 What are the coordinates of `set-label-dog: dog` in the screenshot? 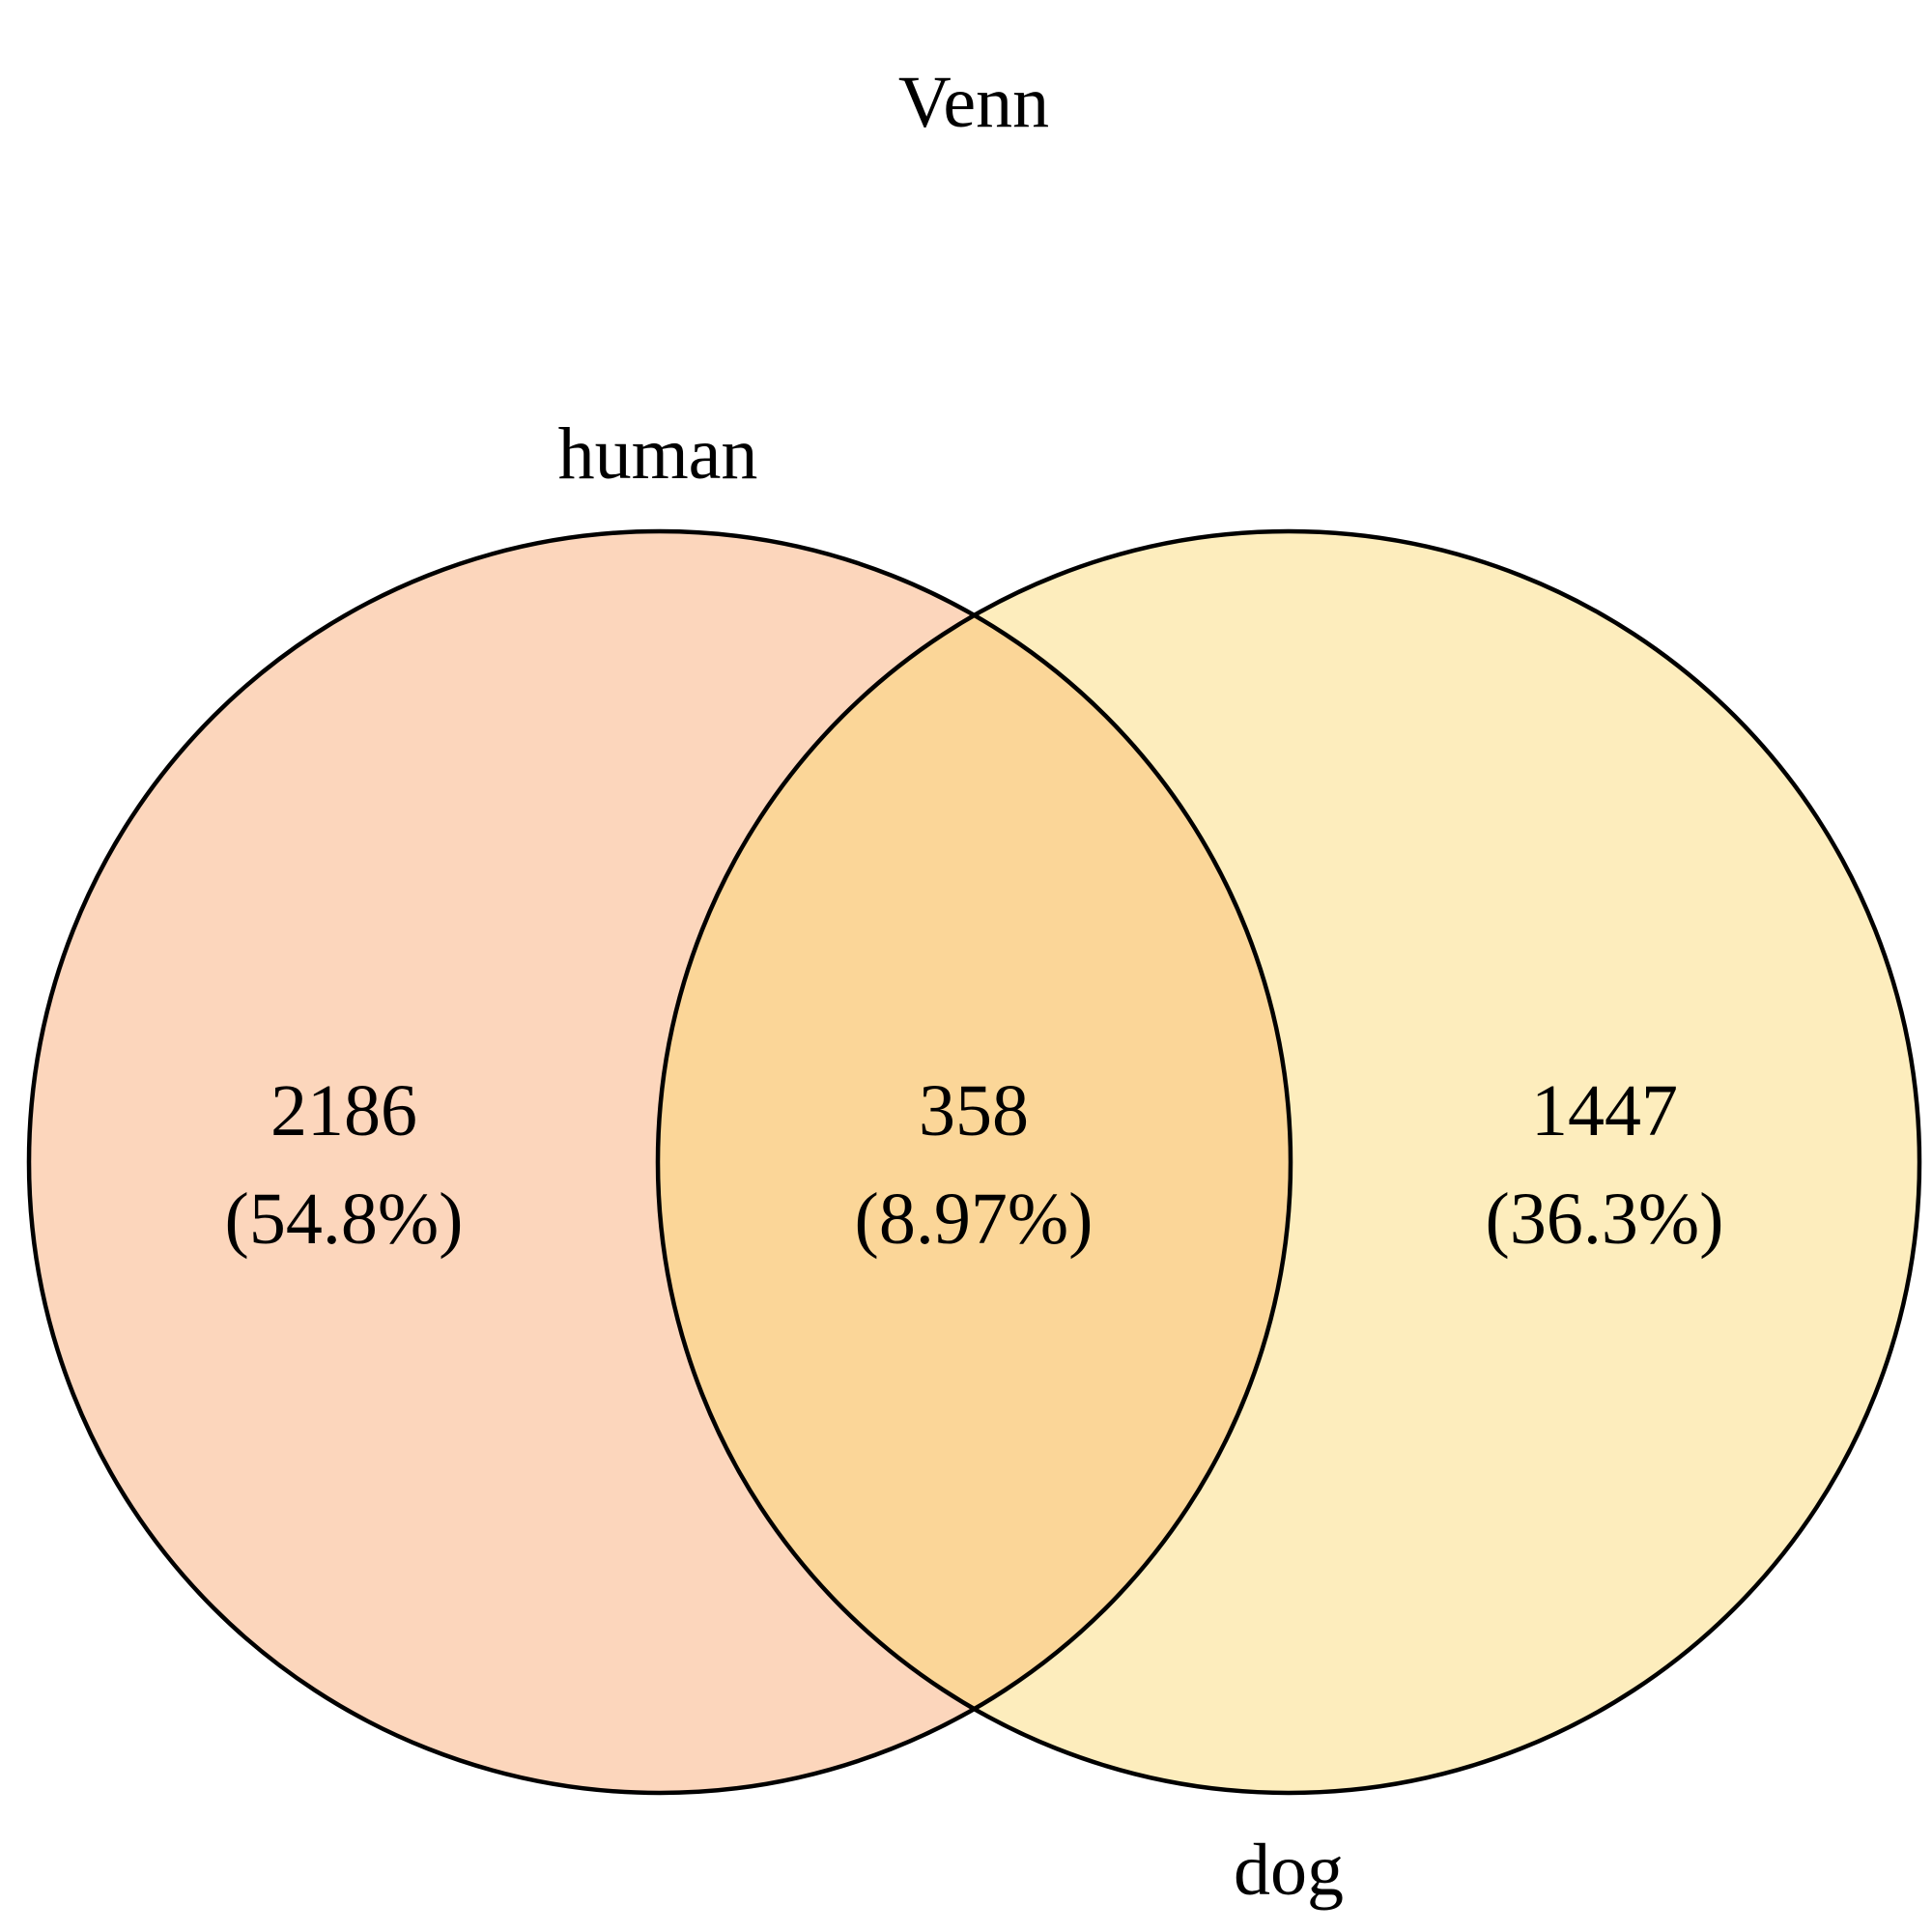 It's located at (1289, 1870).